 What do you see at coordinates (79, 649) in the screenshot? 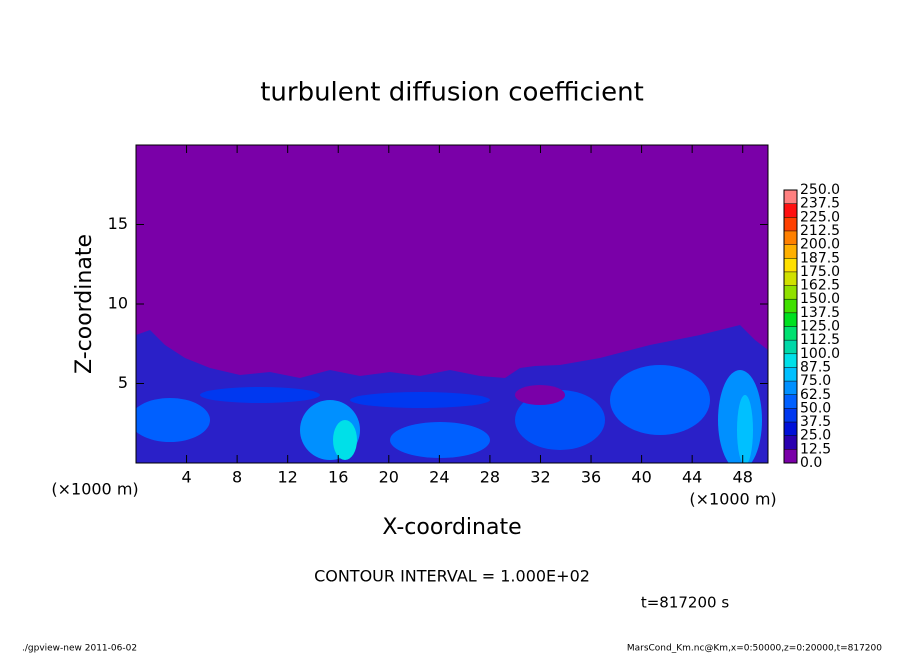
I see `footer-left: ./gpview-new 2011-06-02` at bounding box center [79, 649].